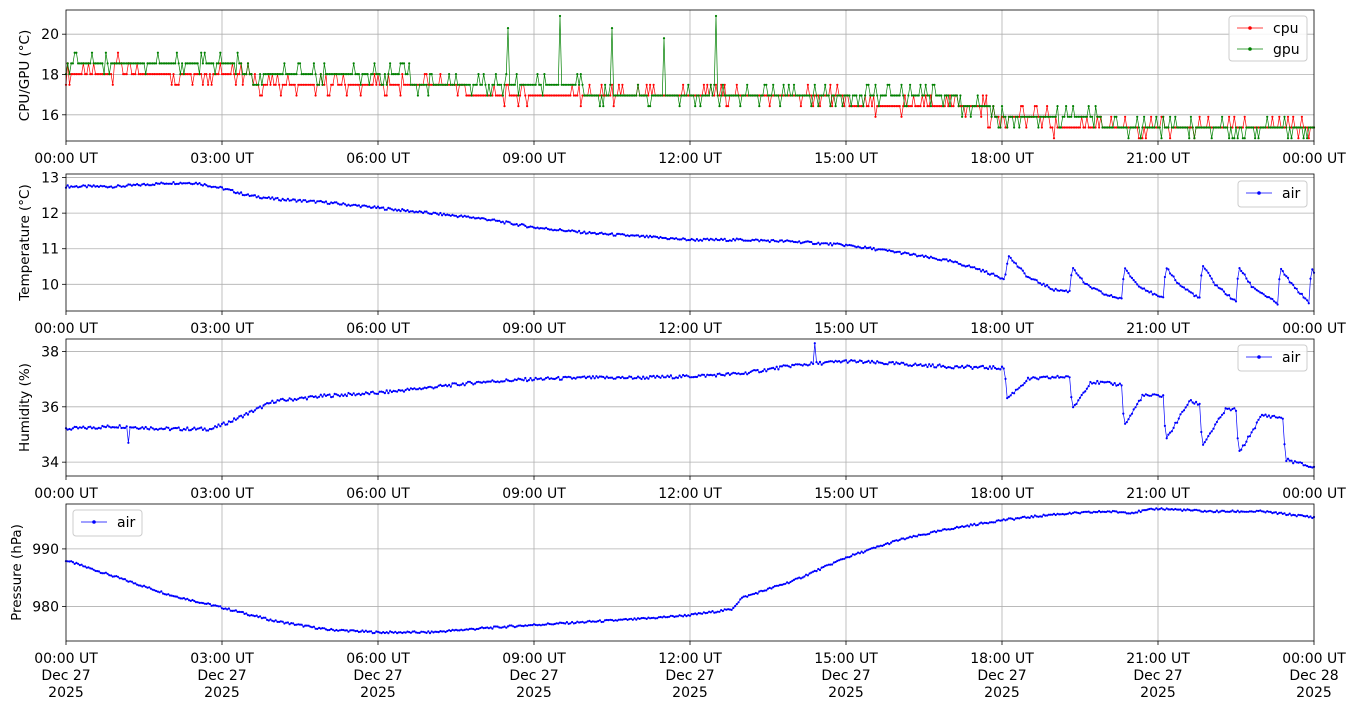  Describe the element at coordinates (1259, 357) in the screenshot. I see `legend-swatch-marker` at that location.